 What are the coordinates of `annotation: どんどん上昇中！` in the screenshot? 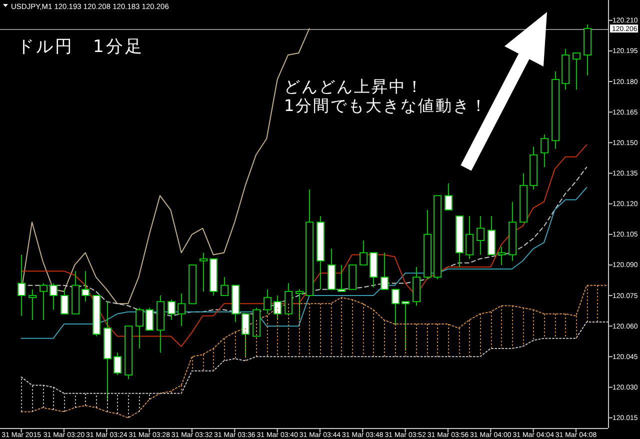 It's located at (354, 86).